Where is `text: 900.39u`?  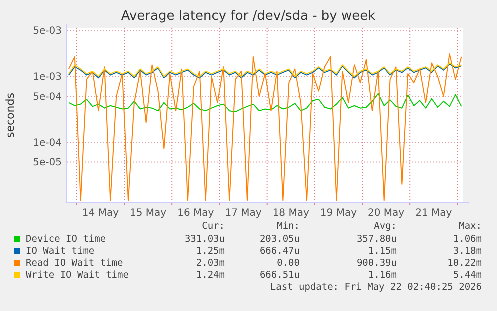 text: 900.39u is located at coordinates (376, 263).